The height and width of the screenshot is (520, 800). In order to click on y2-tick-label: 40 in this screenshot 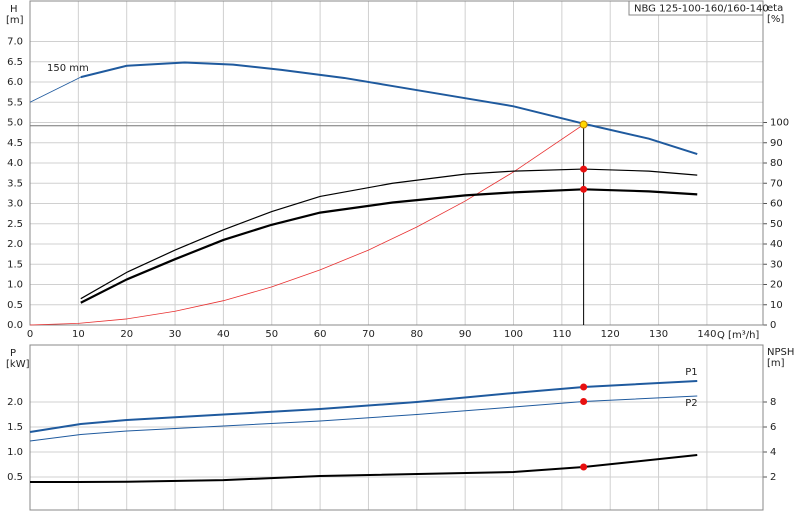, I will do `click(776, 244)`.